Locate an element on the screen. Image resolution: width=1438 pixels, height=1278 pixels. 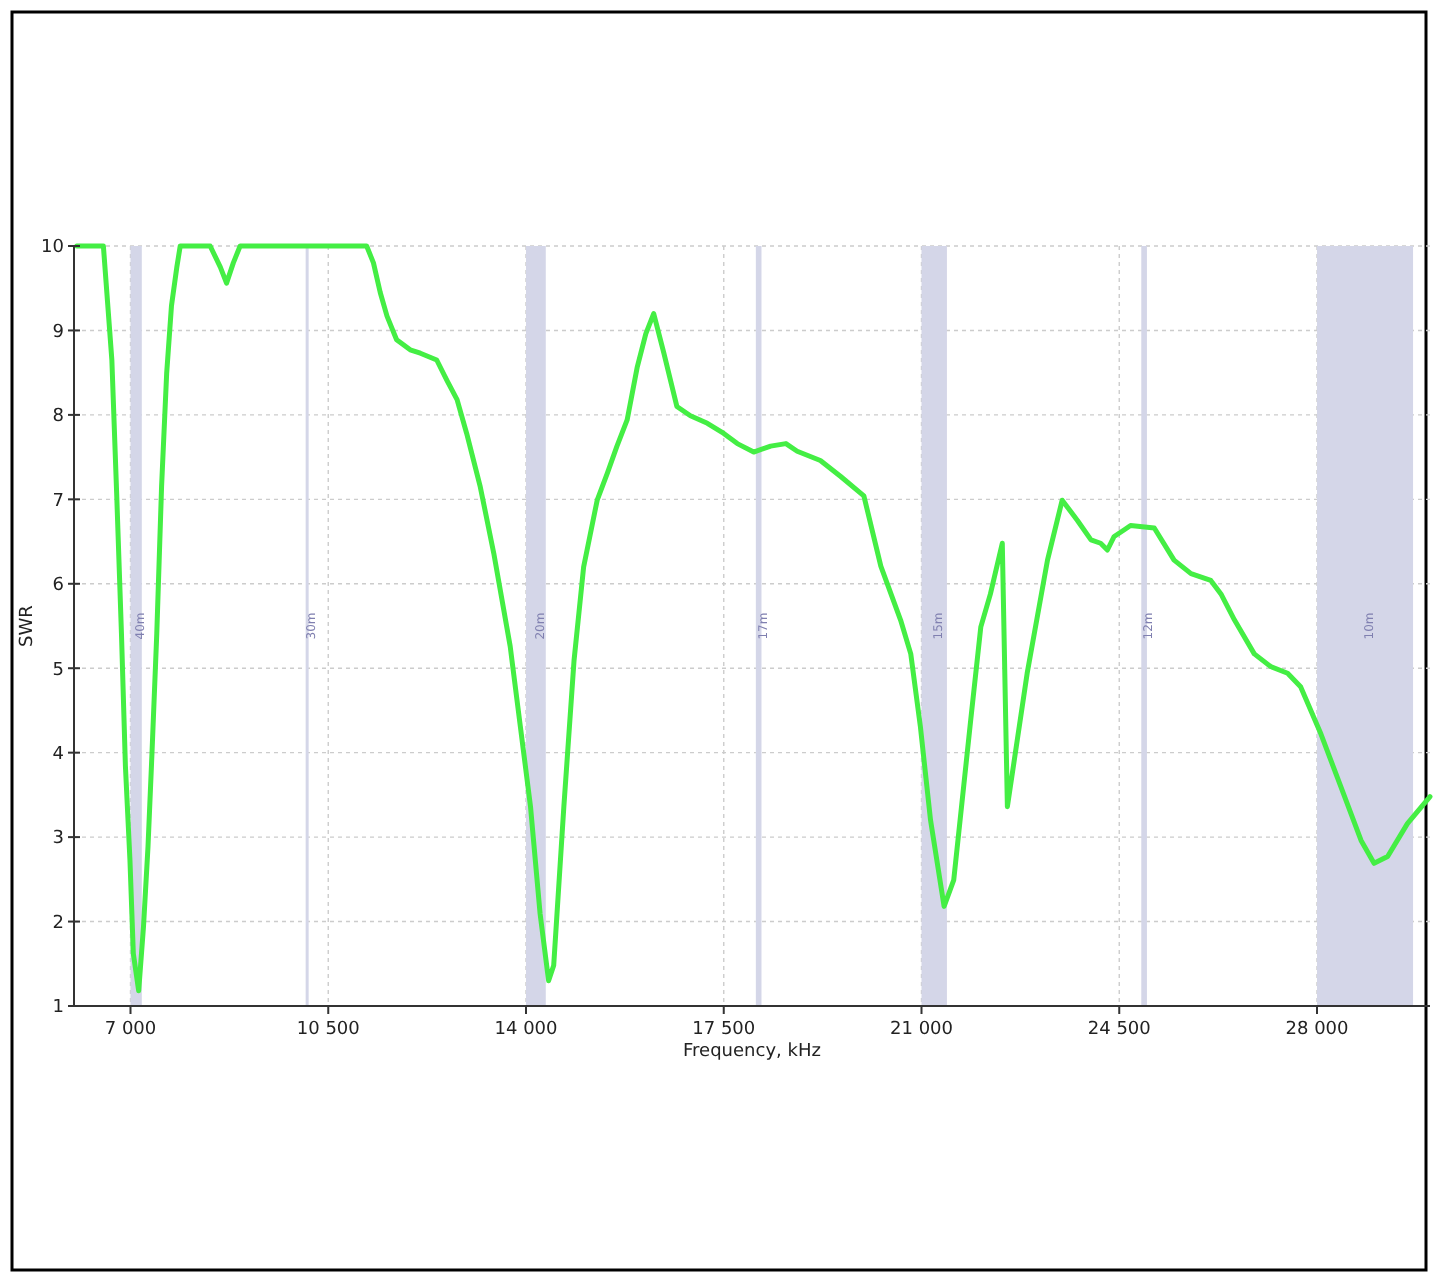
x-tick-label: 7 000 is located at coordinates (130, 1030).